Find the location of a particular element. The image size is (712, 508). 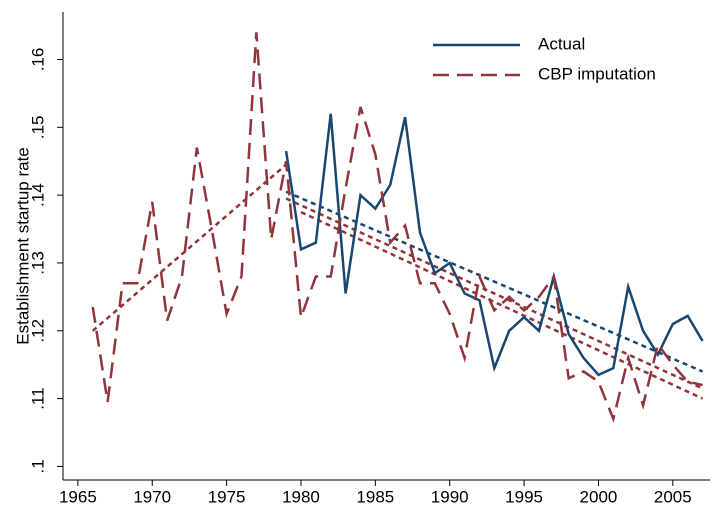

y-tick-label: .1 is located at coordinates (37, 466).